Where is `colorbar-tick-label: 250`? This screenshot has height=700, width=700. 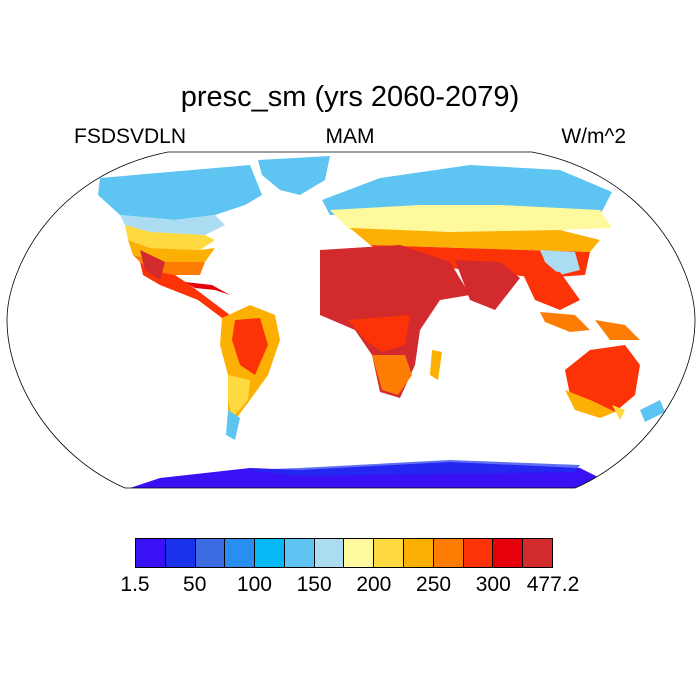 colorbar-tick-label: 250 is located at coordinates (434, 584).